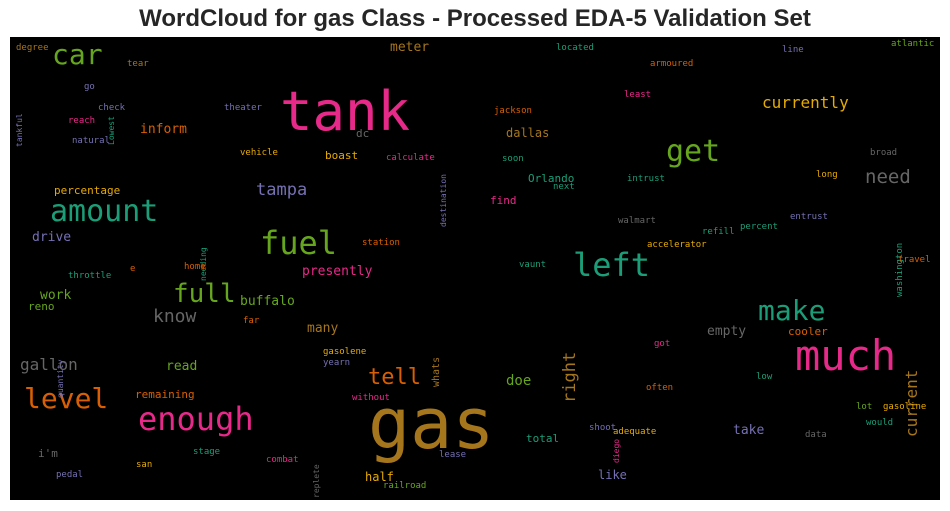 Image resolution: width=950 pixels, height=511 pixels. What do you see at coordinates (112, 108) in the screenshot?
I see `word-check: check` at bounding box center [112, 108].